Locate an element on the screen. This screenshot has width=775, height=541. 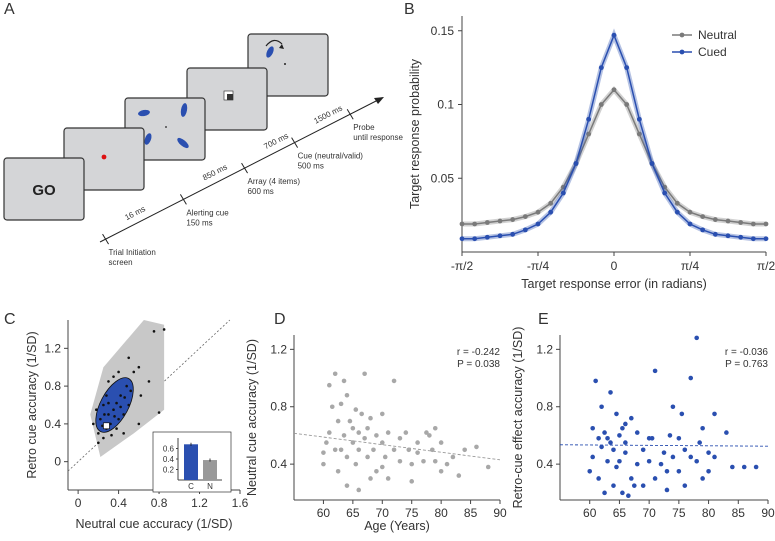
x-tick-label: -π/4 is located at coordinates (538, 266).